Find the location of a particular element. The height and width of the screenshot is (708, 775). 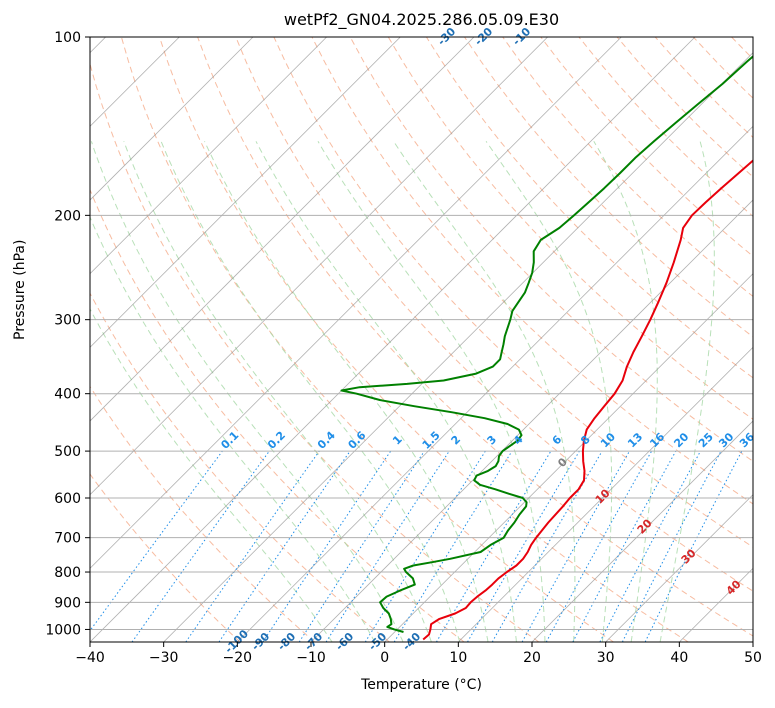

mixing-ratio-label: 0.4 is located at coordinates (326, 440).